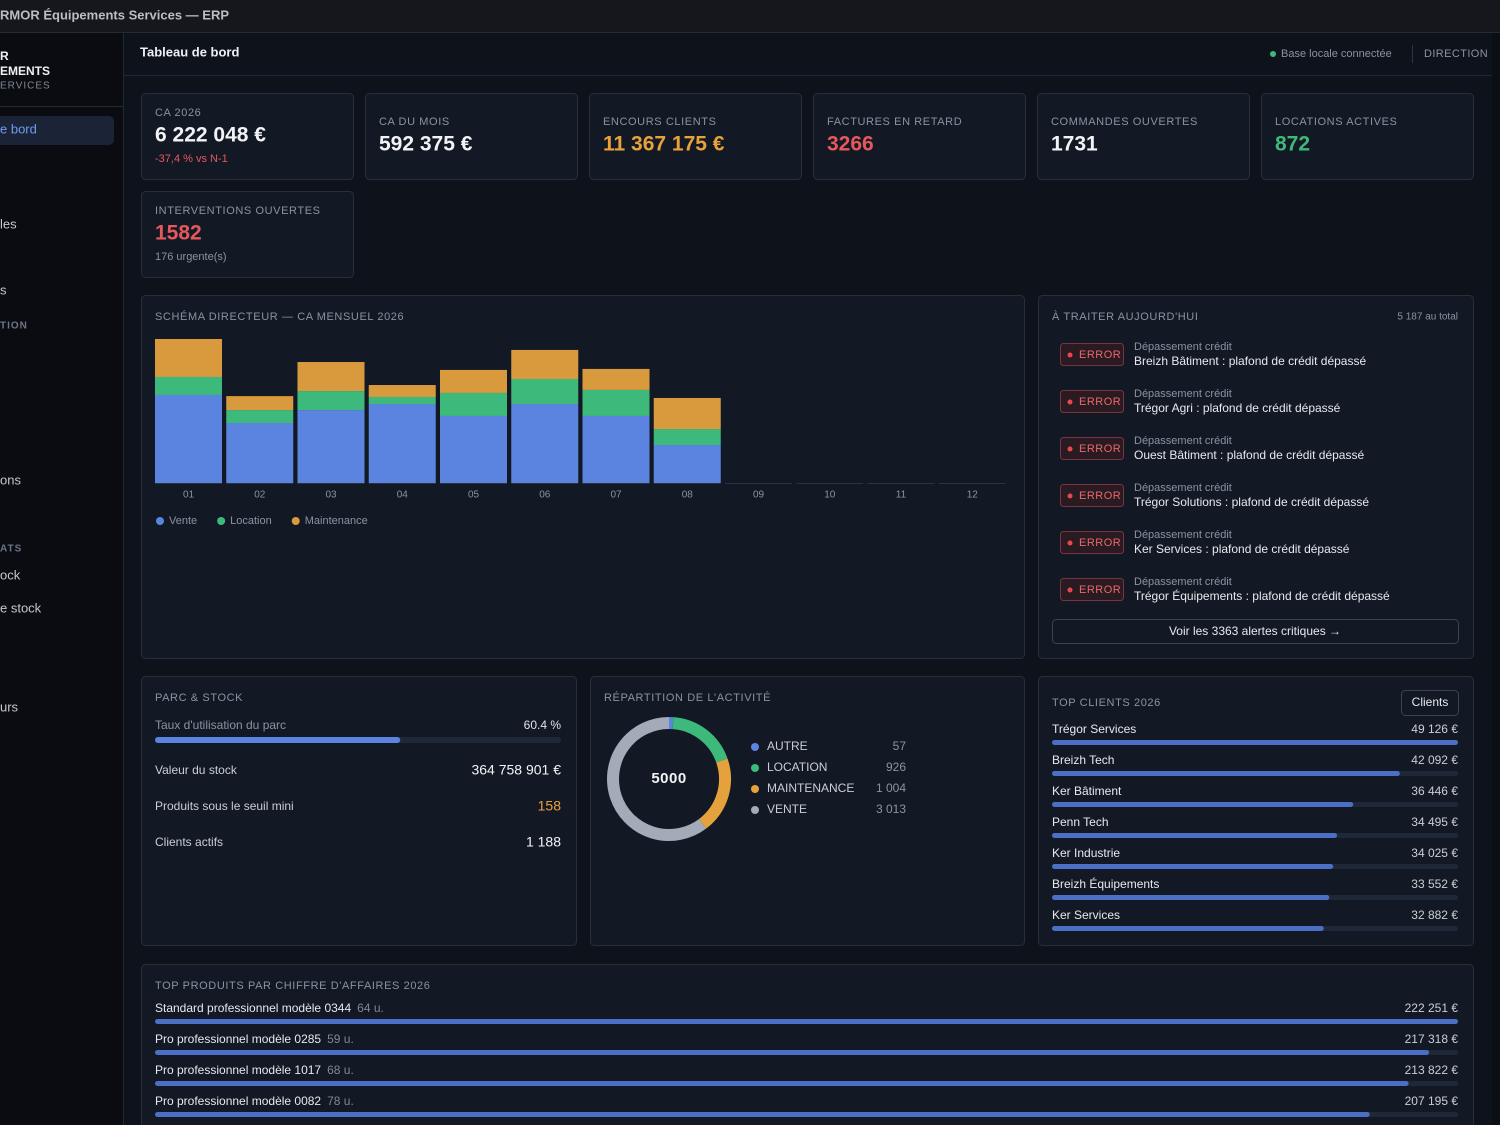 This screenshot has height=1125, width=1500. I want to click on nav-item: urs, so click(9, 706).